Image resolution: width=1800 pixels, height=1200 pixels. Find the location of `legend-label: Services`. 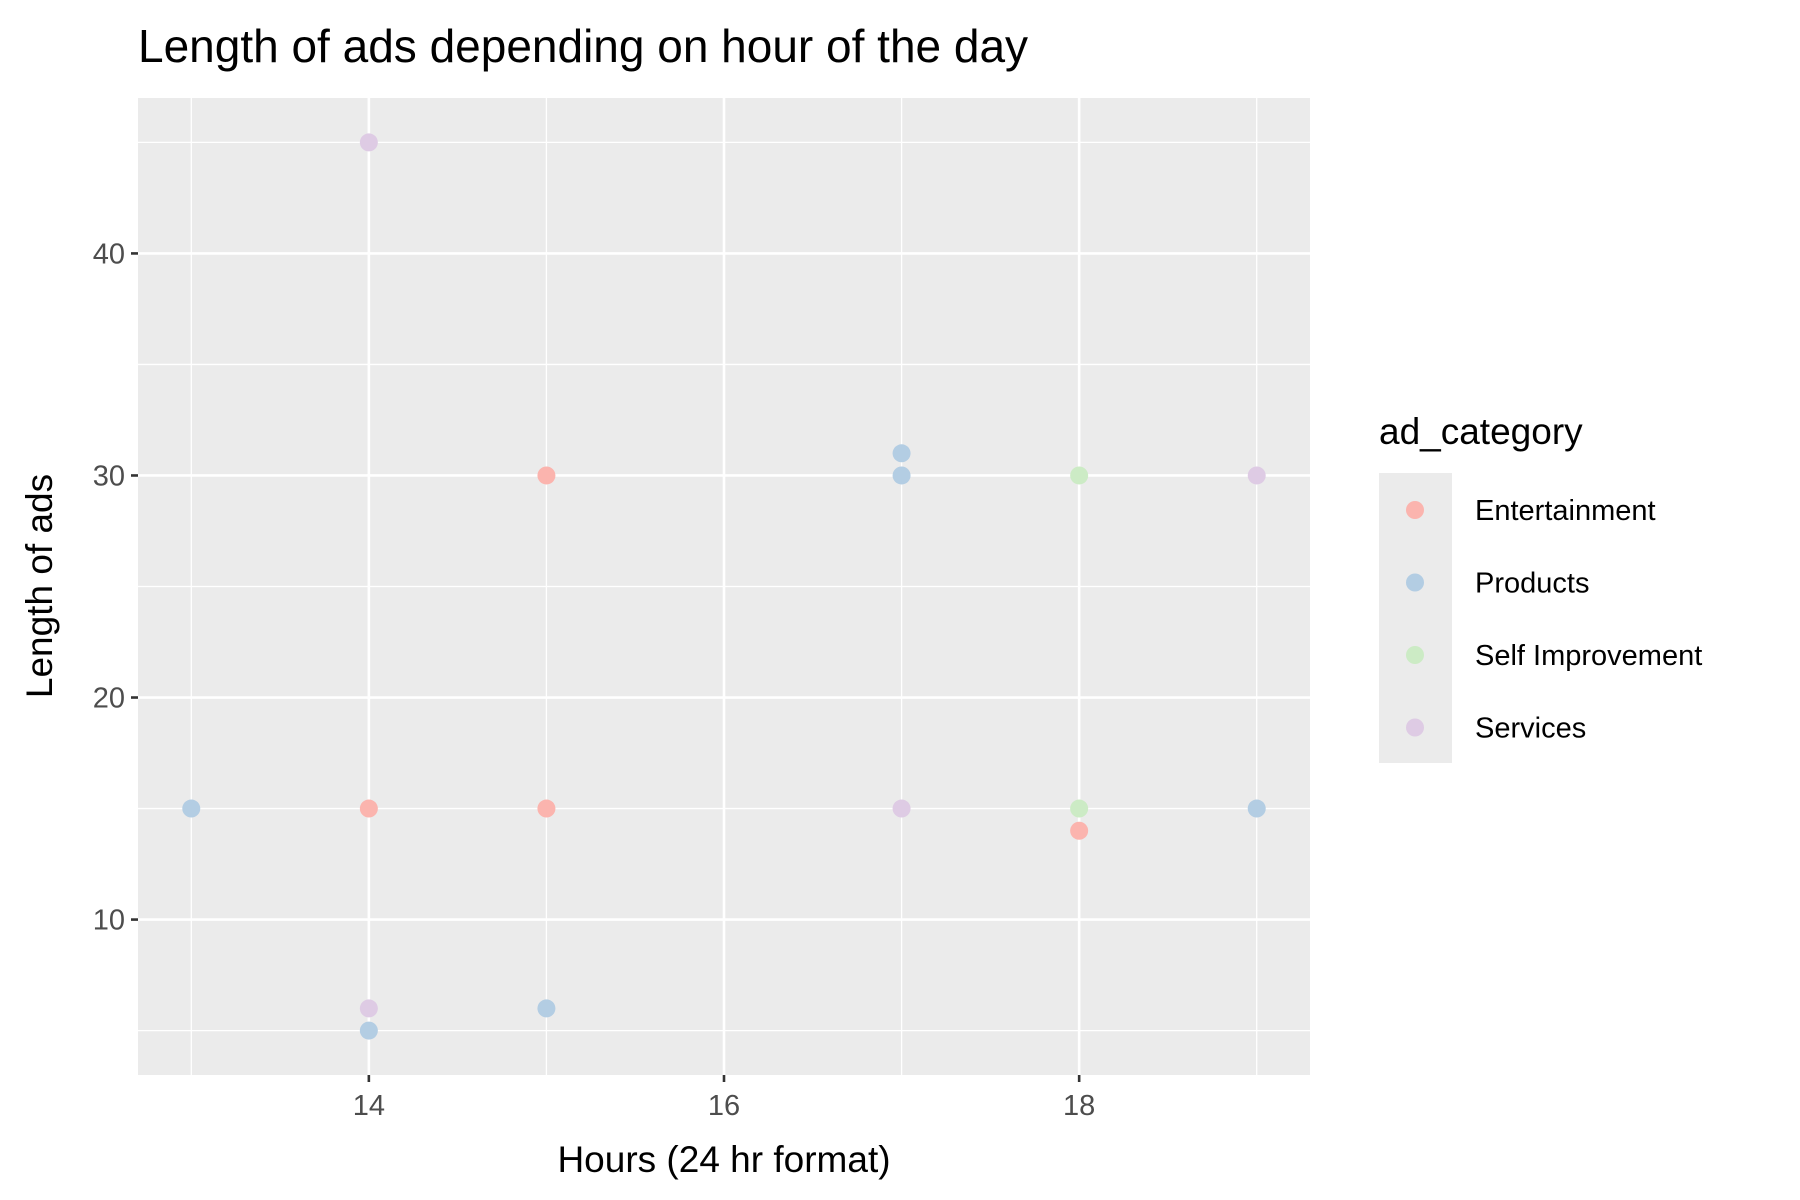

legend-label: Services is located at coordinates (1530, 729).